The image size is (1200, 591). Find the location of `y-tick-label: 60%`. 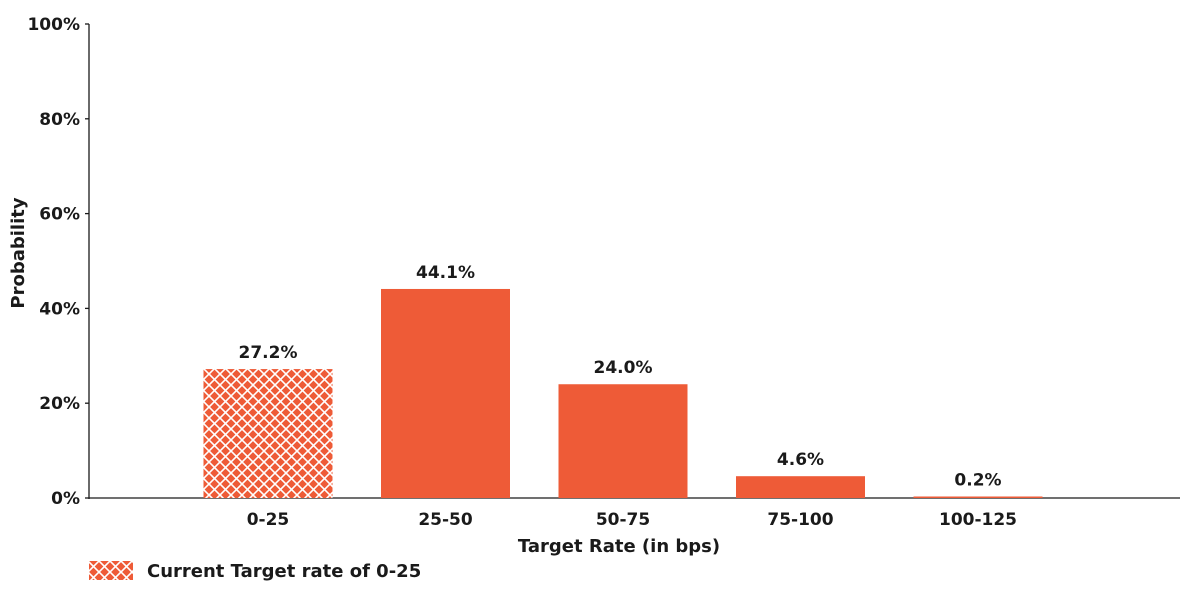

y-tick-label: 60% is located at coordinates (59, 215).